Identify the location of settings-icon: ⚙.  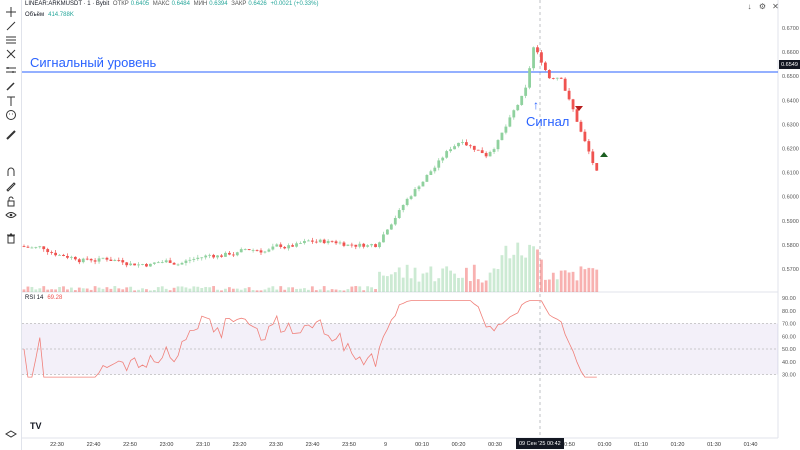
(762, 6).